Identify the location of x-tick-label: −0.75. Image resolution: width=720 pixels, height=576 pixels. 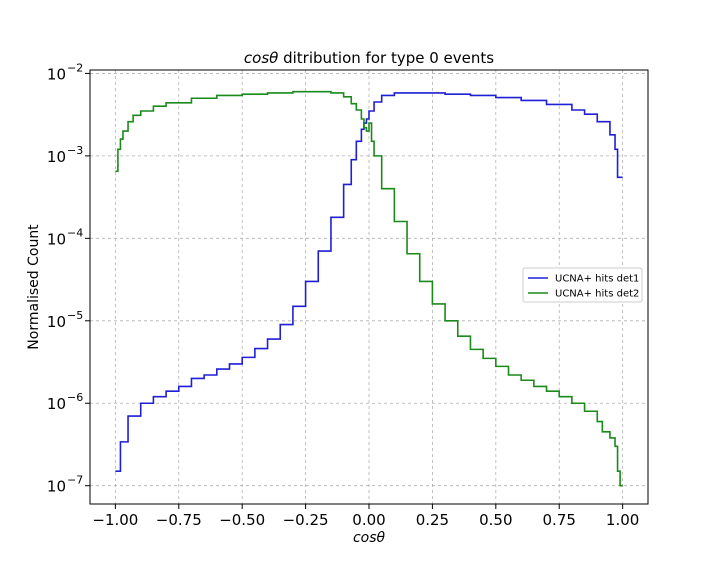
(179, 520).